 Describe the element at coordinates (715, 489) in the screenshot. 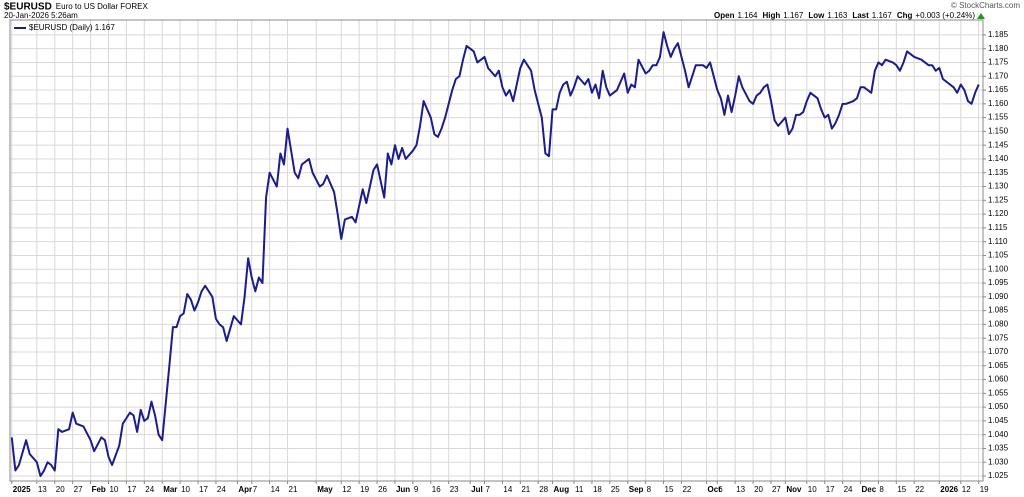

I see `x-tick-label: Oct` at that location.